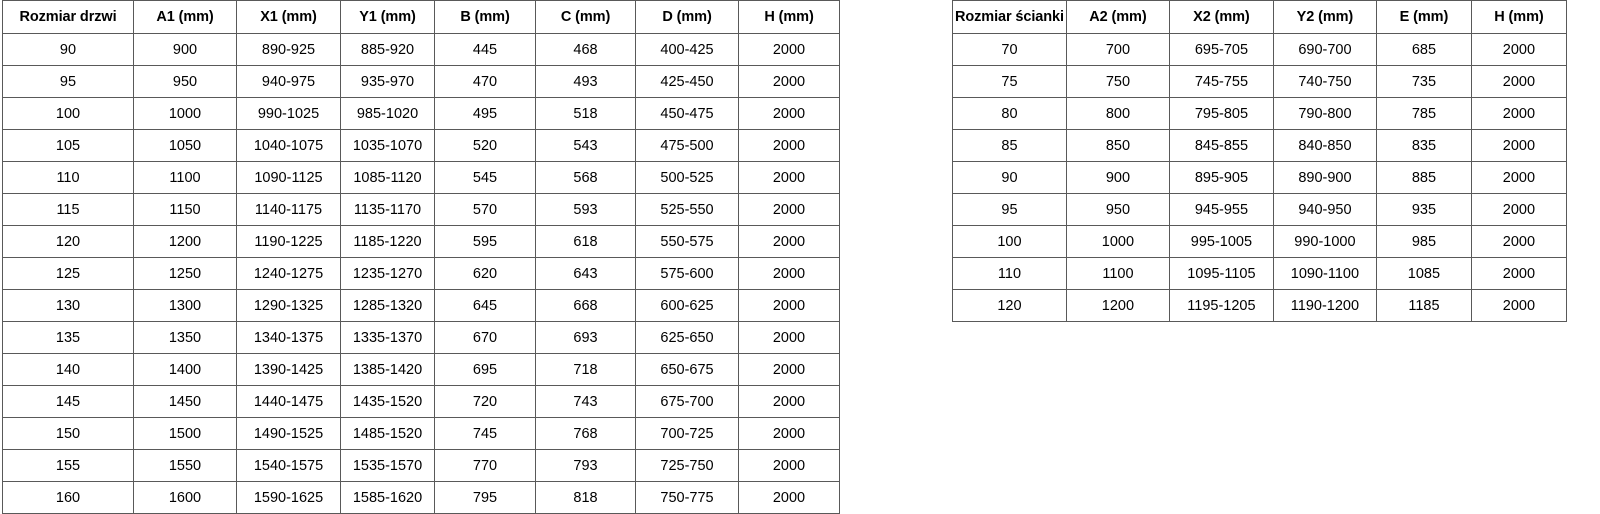 Image resolution: width=1600 pixels, height=514 pixels. I want to click on table-cell: 950, so click(185, 81).